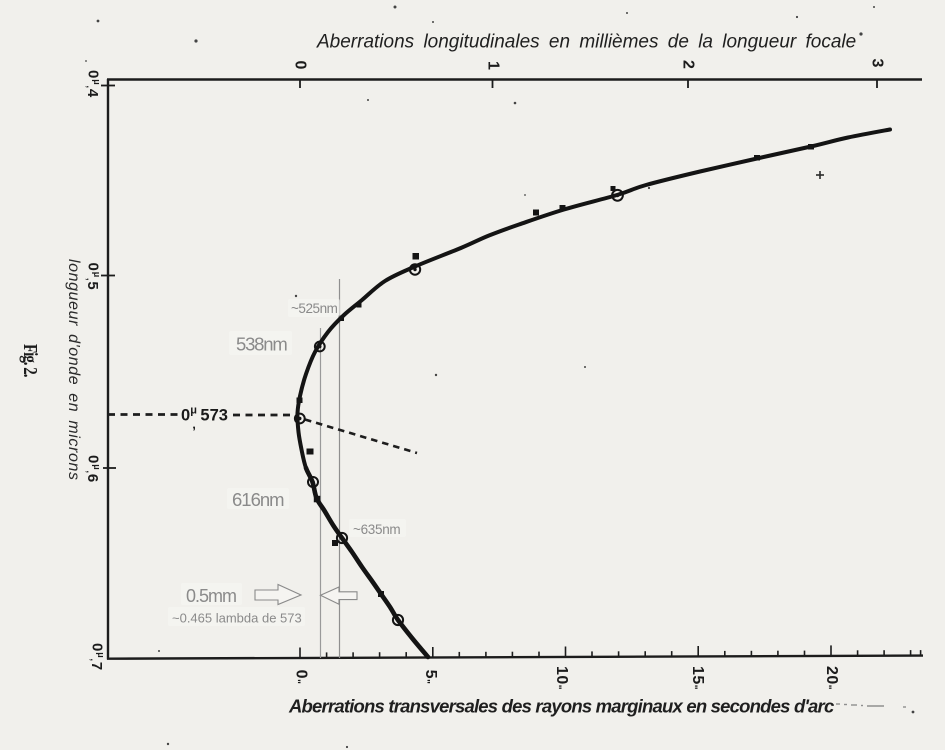 This screenshot has height=750, width=945. What do you see at coordinates (376, 529) in the screenshot?
I see `svg-text: ~635nm` at bounding box center [376, 529].